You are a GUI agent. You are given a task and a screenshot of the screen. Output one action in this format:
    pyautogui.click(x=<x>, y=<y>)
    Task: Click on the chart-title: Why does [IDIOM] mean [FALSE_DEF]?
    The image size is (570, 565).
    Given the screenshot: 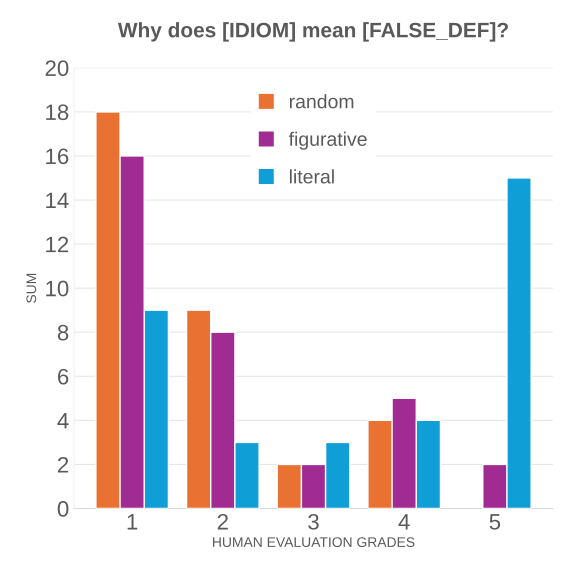 What is the action you would take?
    pyautogui.click(x=313, y=32)
    